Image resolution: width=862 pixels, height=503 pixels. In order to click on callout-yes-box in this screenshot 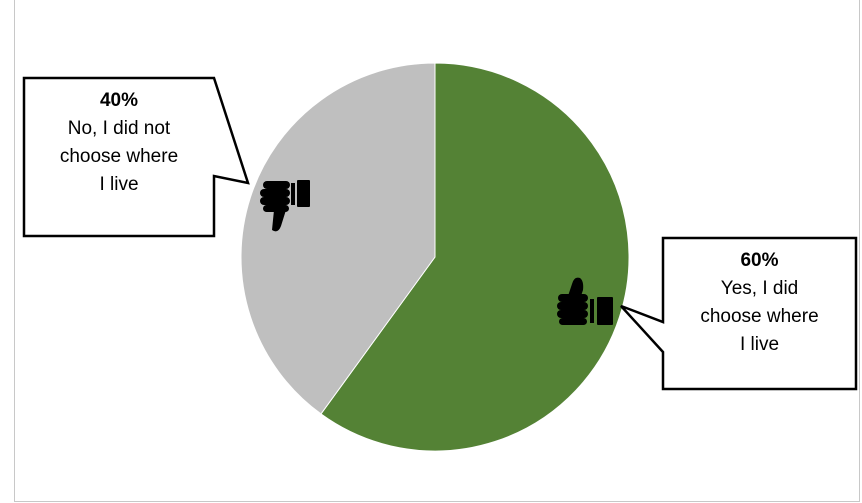, I will do `click(739, 313)`.